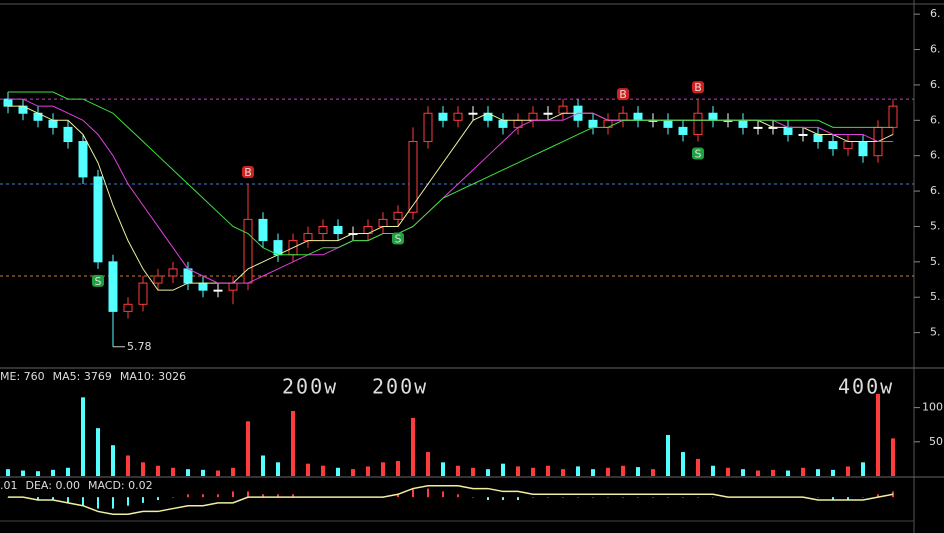  What do you see at coordinates (153, 376) in the screenshot?
I see `legend-entry: MA10: 3026` at bounding box center [153, 376].